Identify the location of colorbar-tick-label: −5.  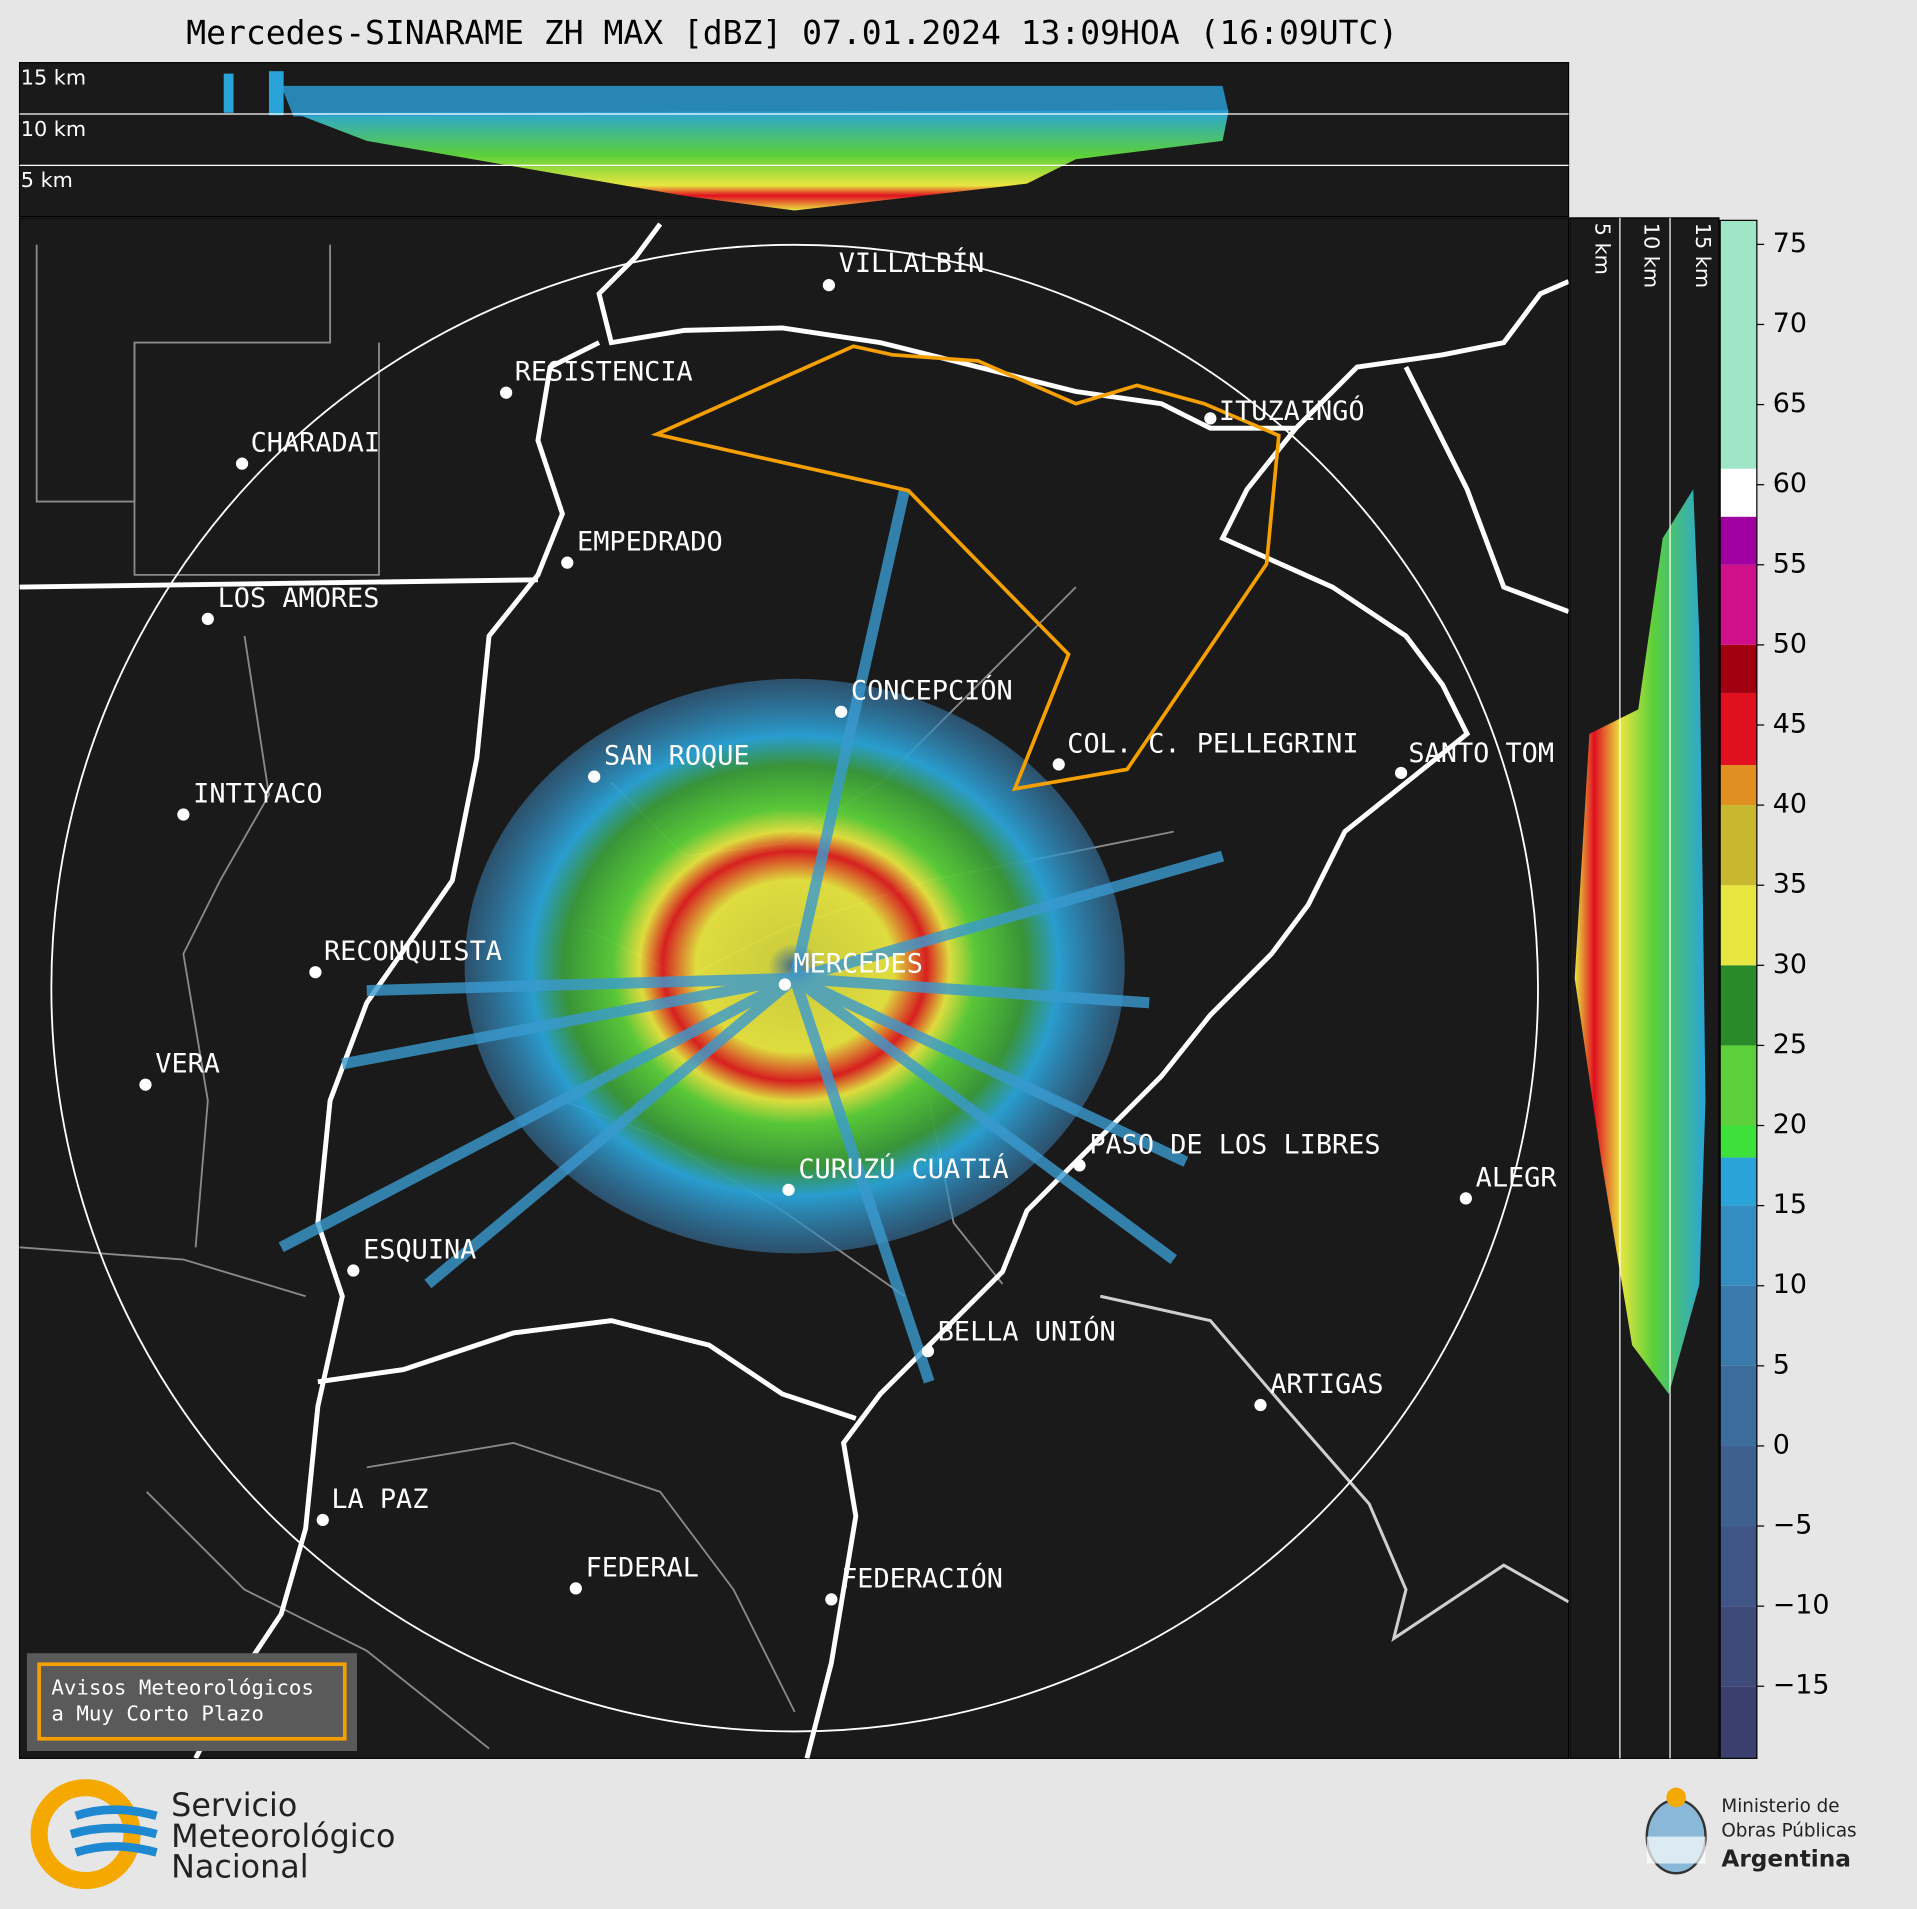
(1793, 1525).